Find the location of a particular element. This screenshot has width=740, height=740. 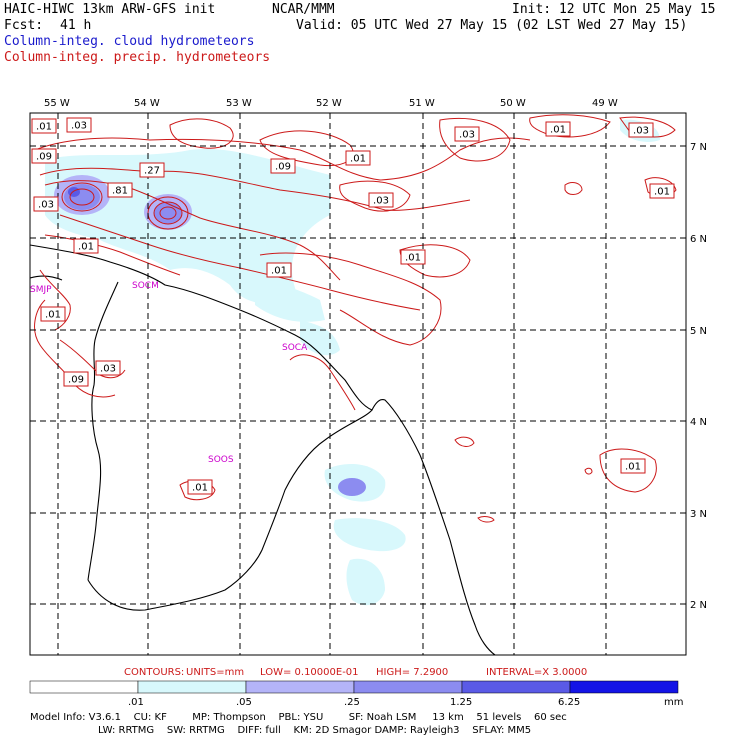

lon-label: 53 W is located at coordinates (239, 103).